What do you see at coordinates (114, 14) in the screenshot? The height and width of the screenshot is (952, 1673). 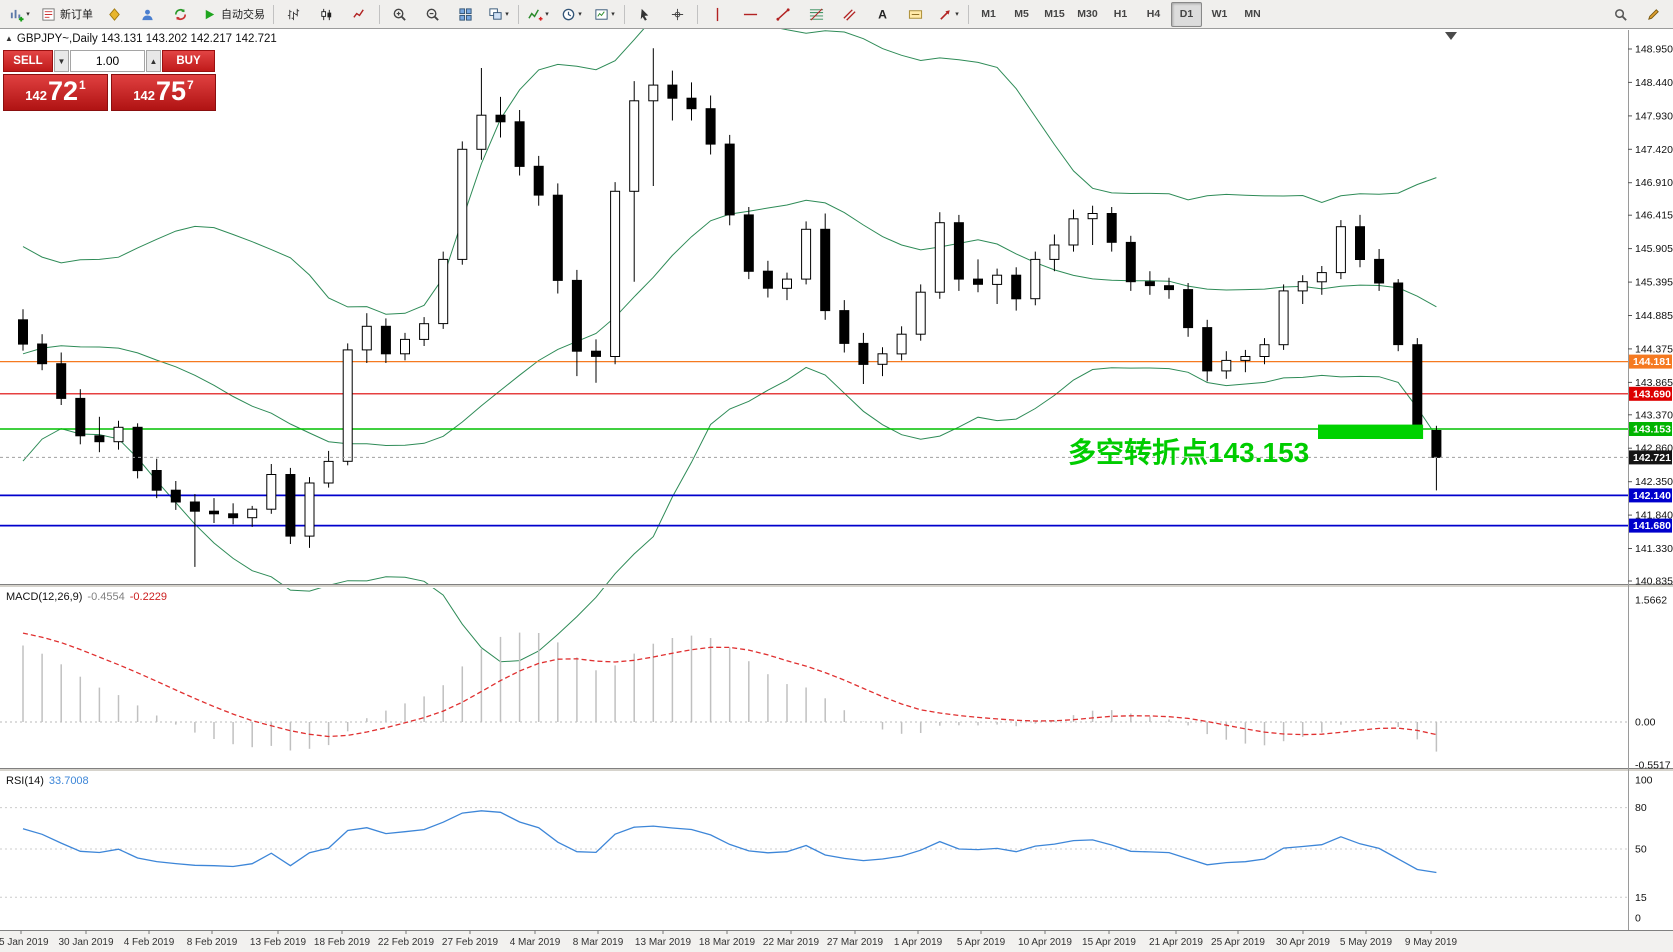 I see `mql5-button` at bounding box center [114, 14].